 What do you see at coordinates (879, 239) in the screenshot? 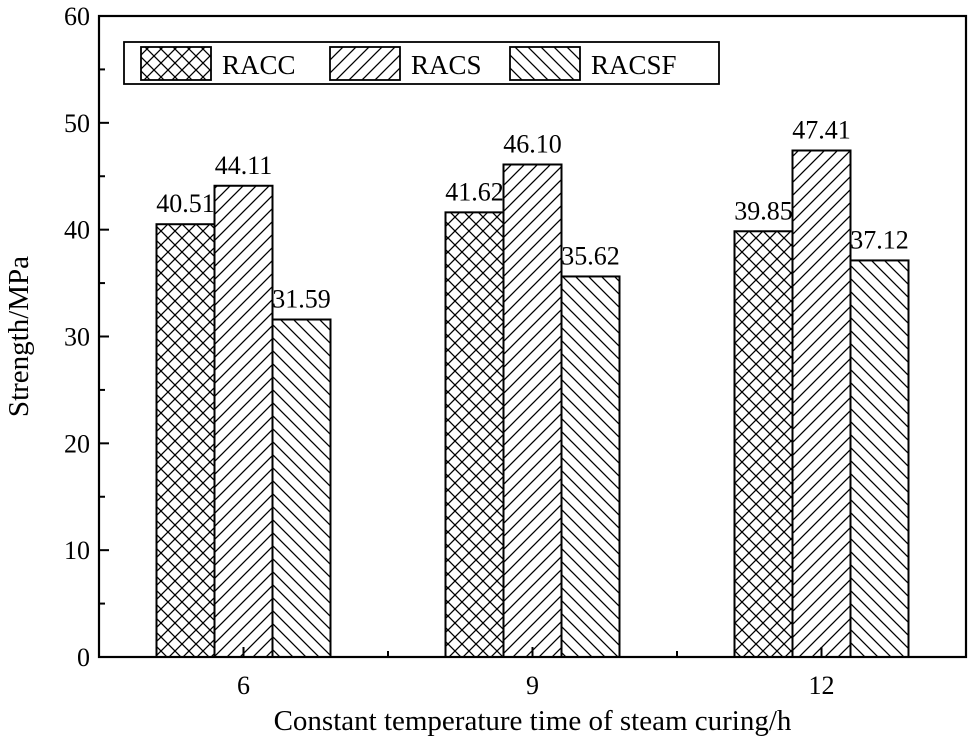
I see `data-label: 37.12` at bounding box center [879, 239].